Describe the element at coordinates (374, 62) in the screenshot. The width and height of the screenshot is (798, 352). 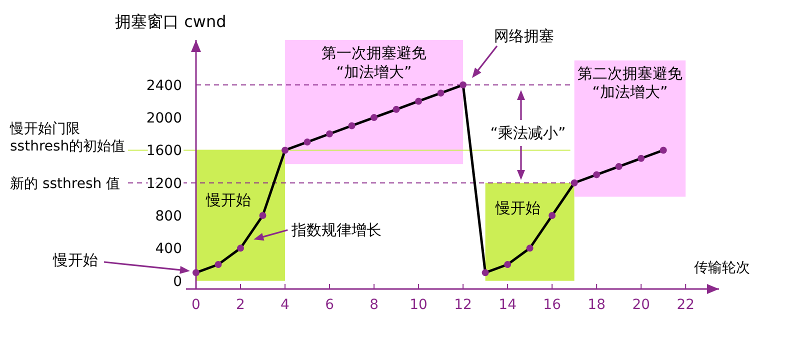
I see `band-label: 第一次拥塞避免 “加法增大”` at that location.